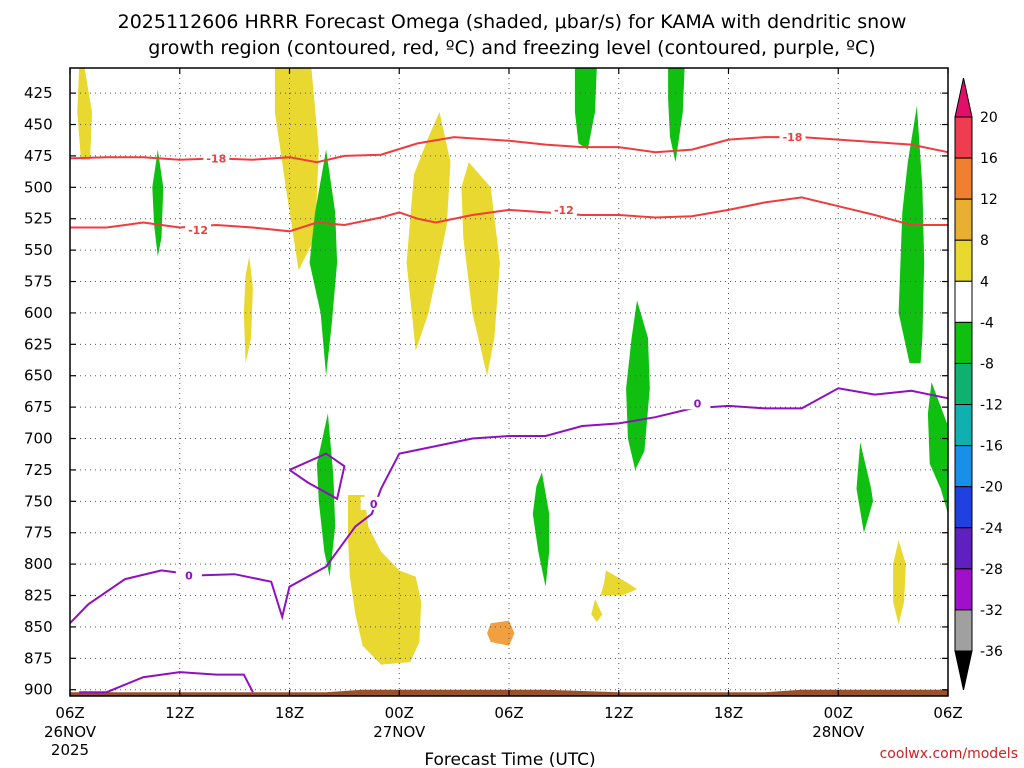 The height and width of the screenshot is (768, 1024). Describe the element at coordinates (728, 713) in the screenshot. I see `x-tick-label-6: 18Z` at that location.